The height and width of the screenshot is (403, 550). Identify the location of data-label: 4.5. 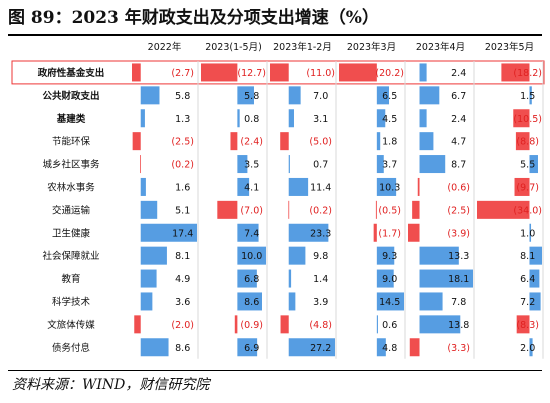
(389, 119).